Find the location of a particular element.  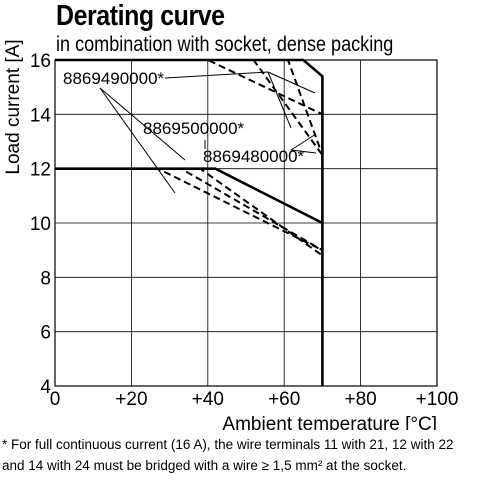

y-tick-label: 4 is located at coordinates (45, 387).